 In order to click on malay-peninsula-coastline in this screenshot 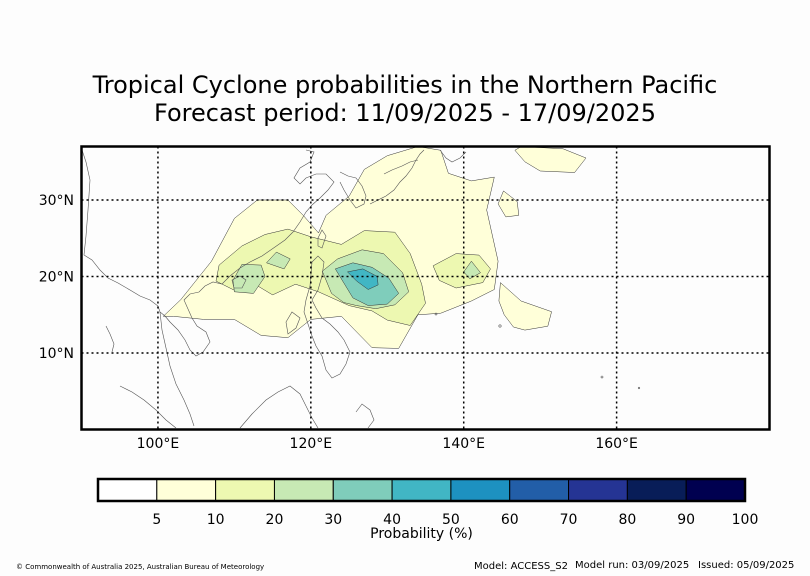, I will do `click(177, 369)`.